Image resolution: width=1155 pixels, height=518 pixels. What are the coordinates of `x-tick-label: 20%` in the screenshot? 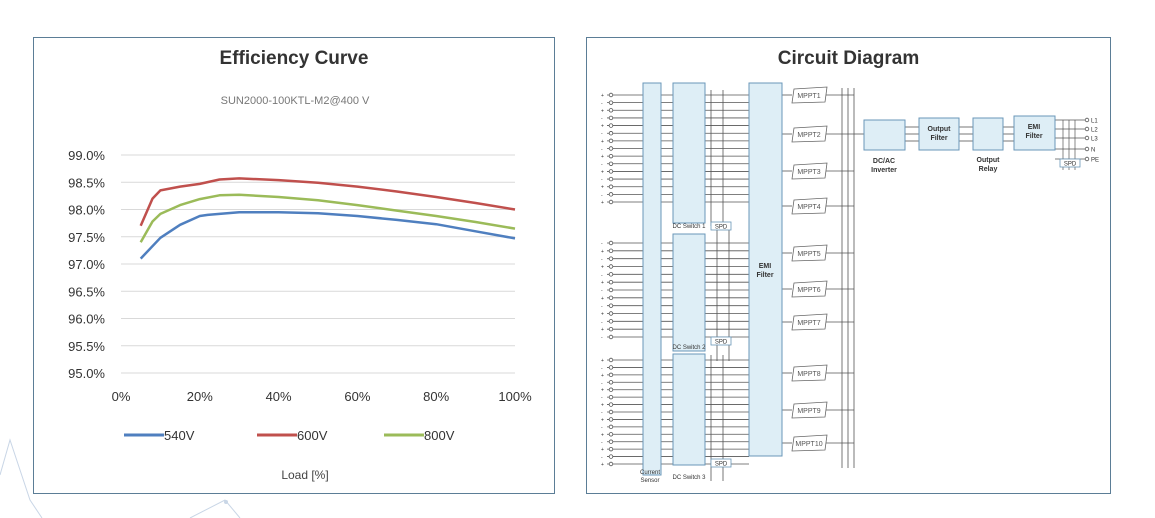 It's located at (200, 396).